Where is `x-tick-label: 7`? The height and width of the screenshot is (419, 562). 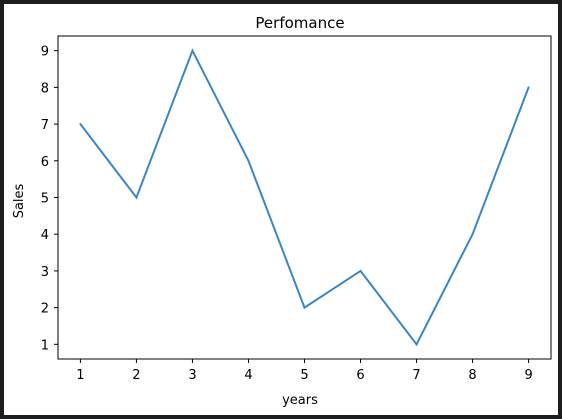 x-tick-label: 7 is located at coordinates (416, 375).